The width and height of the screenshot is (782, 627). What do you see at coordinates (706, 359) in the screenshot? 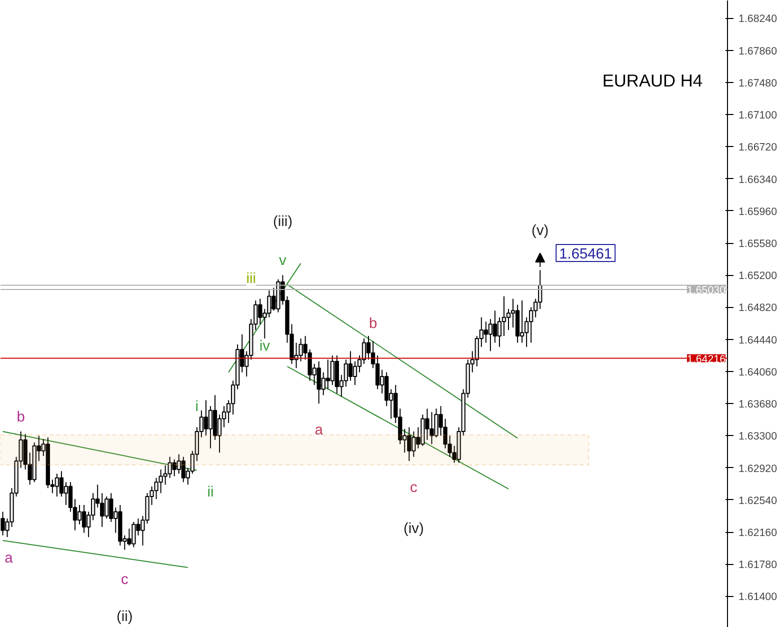
I see `ref-line-label: 1.64216` at bounding box center [706, 359].